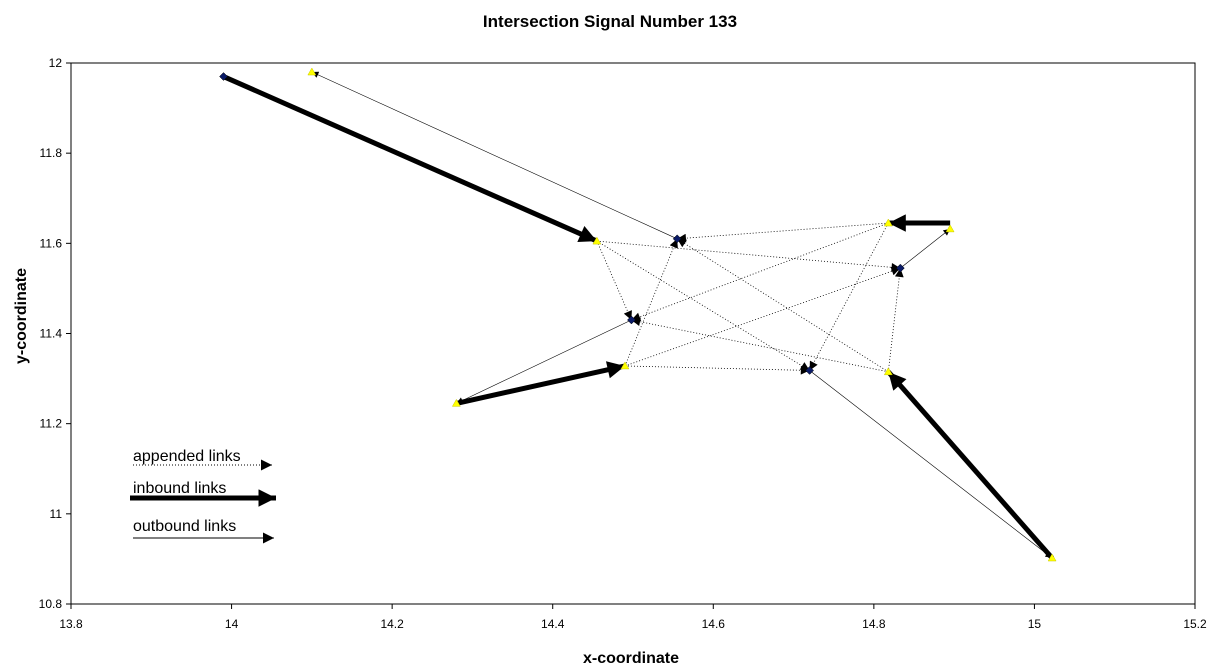 This screenshot has width=1220, height=669. Describe the element at coordinates (56, 514) in the screenshot. I see `y-tick-label: 11` at that location.